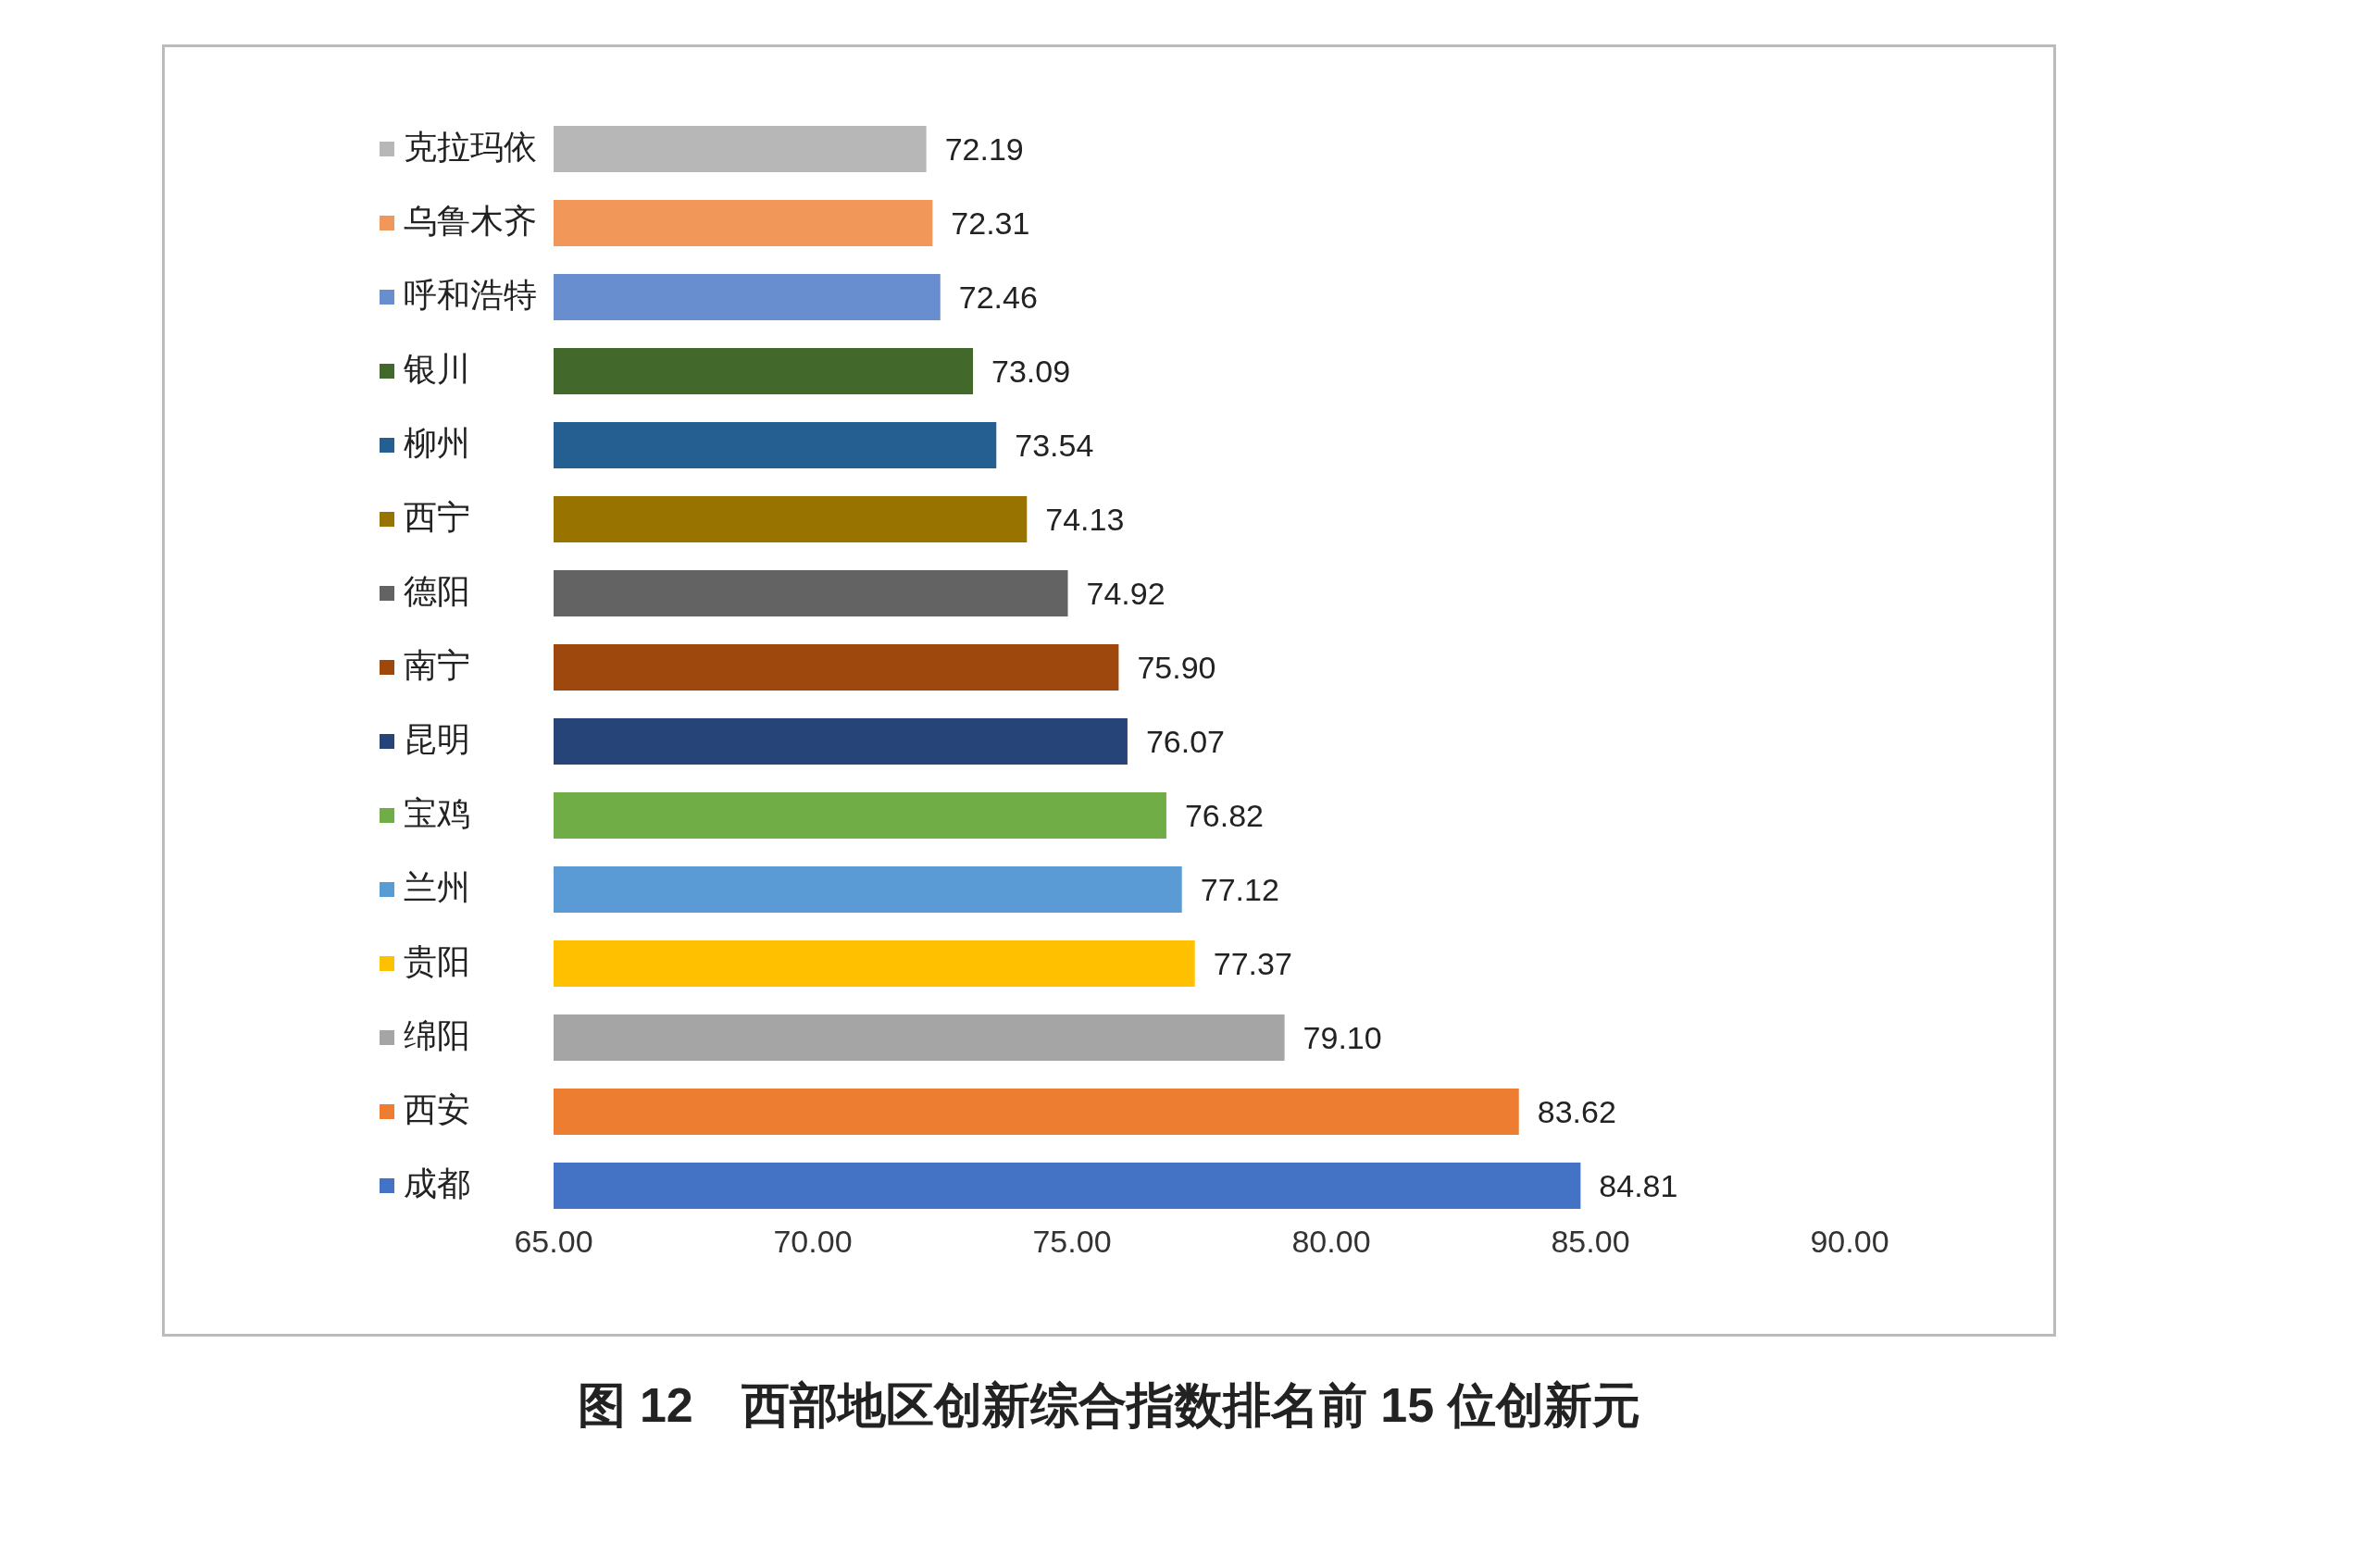  What do you see at coordinates (436, 369) in the screenshot?
I see `y-tick-label: 银川` at bounding box center [436, 369].